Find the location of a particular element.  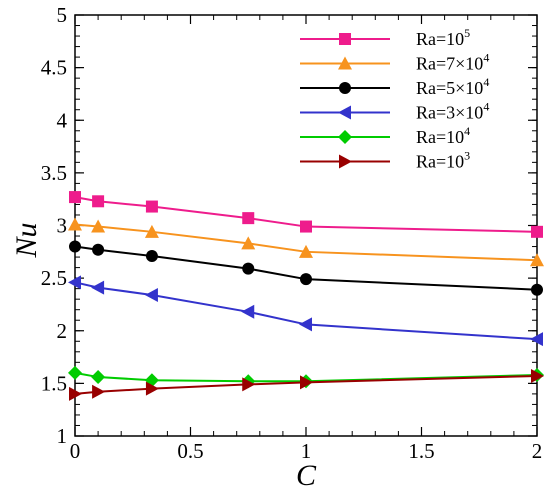

legend-label: Ra=105 is located at coordinates (443, 37).